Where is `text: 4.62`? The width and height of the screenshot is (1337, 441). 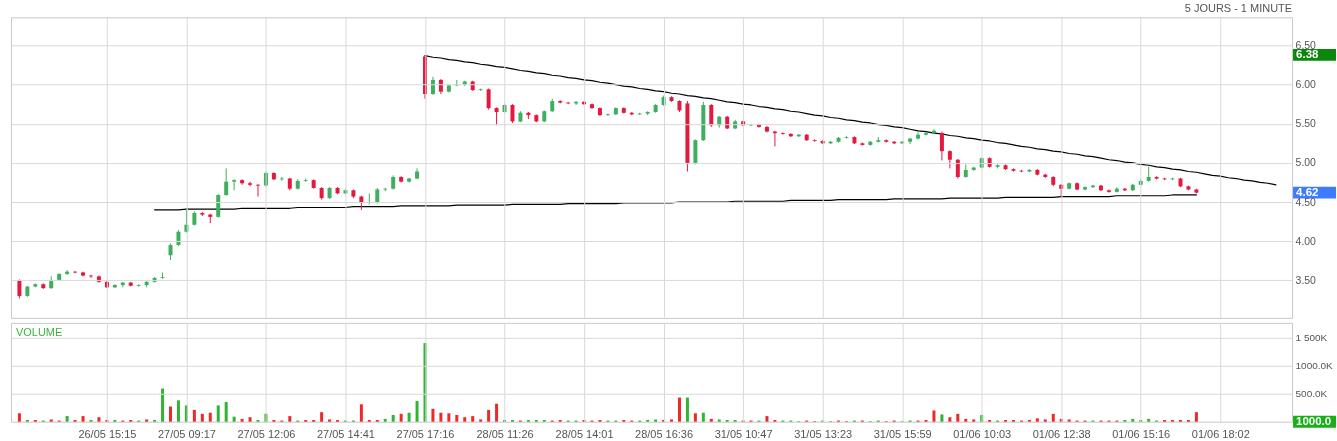
text: 4.62 is located at coordinates (1307, 191).